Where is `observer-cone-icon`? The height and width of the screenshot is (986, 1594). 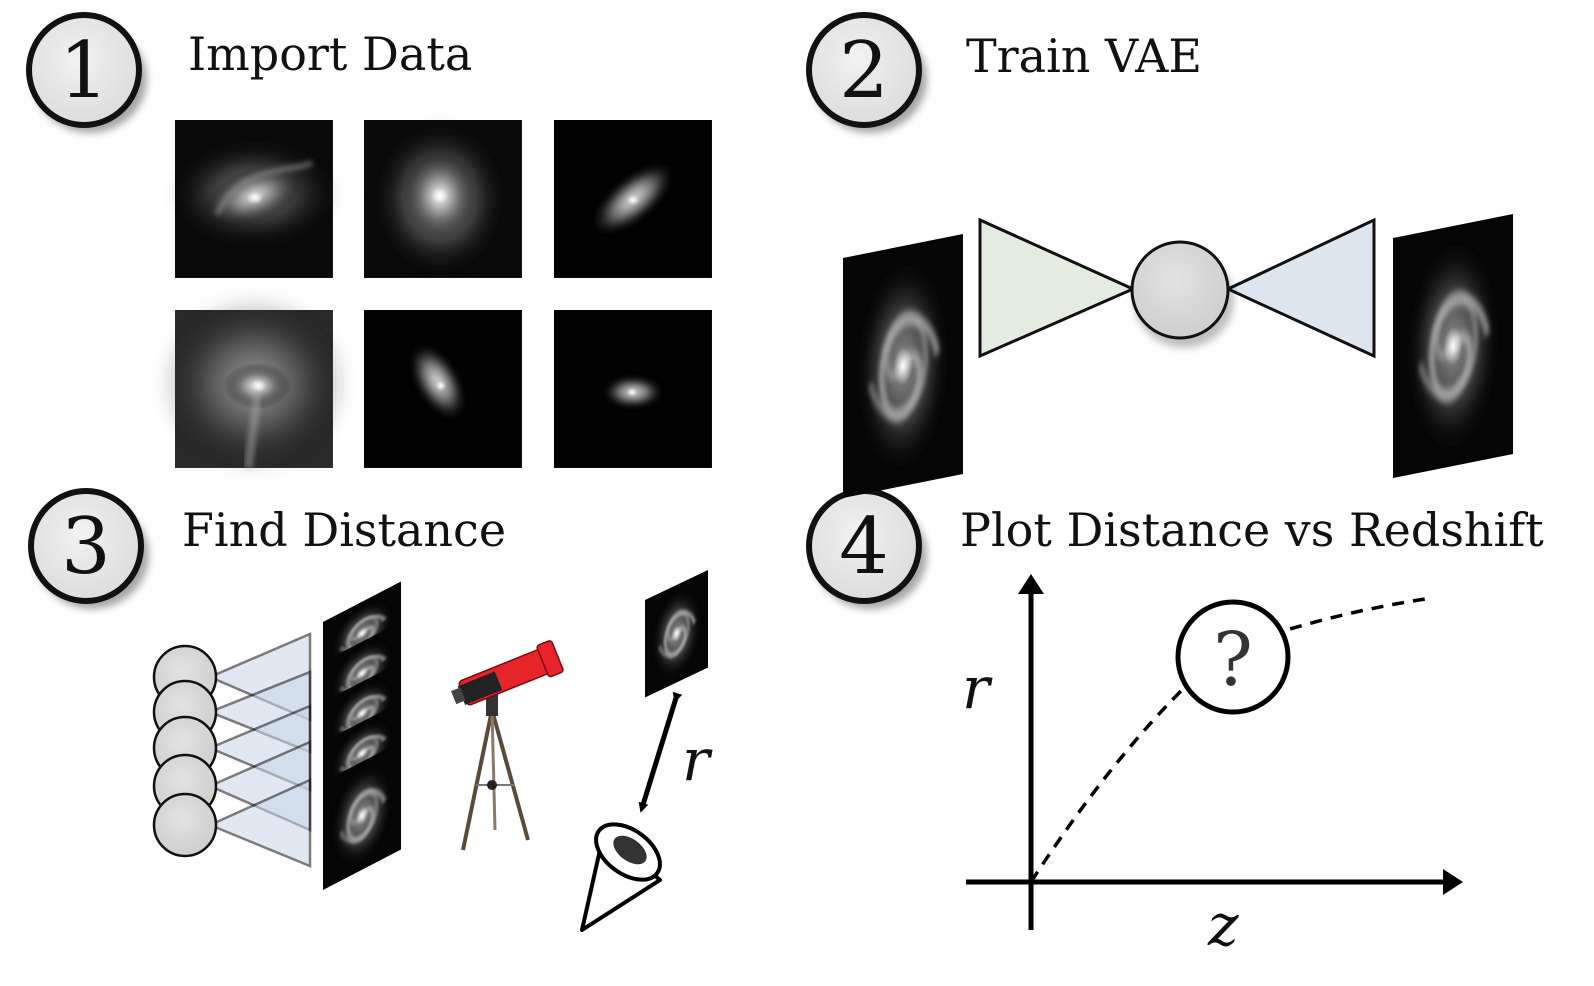
observer-cone-icon is located at coordinates (621, 877).